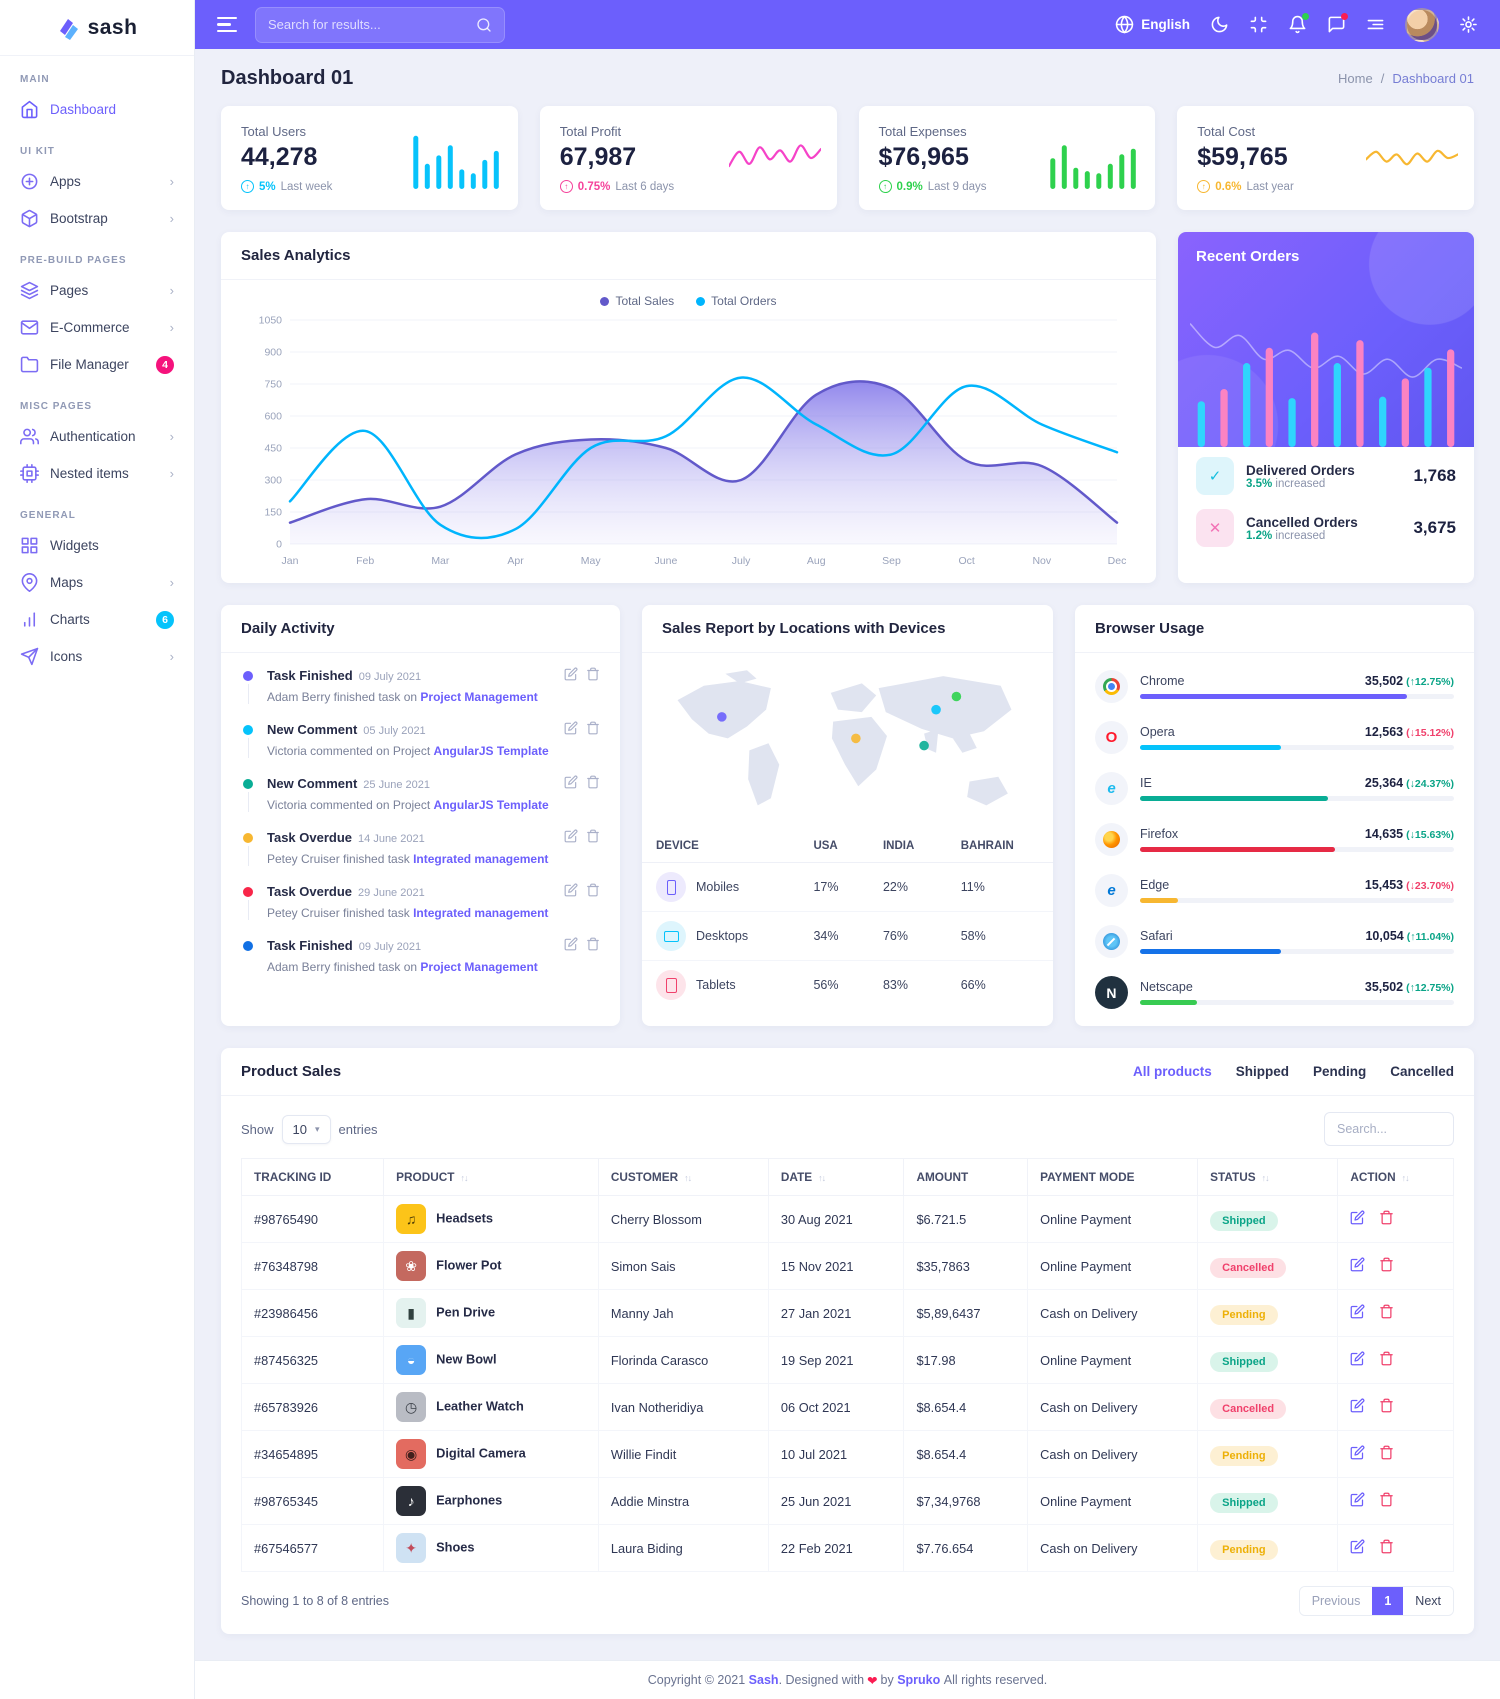 The image size is (1500, 1699). Describe the element at coordinates (1262, 1072) in the screenshot. I see `product-sales-tab: Shipped` at that location.